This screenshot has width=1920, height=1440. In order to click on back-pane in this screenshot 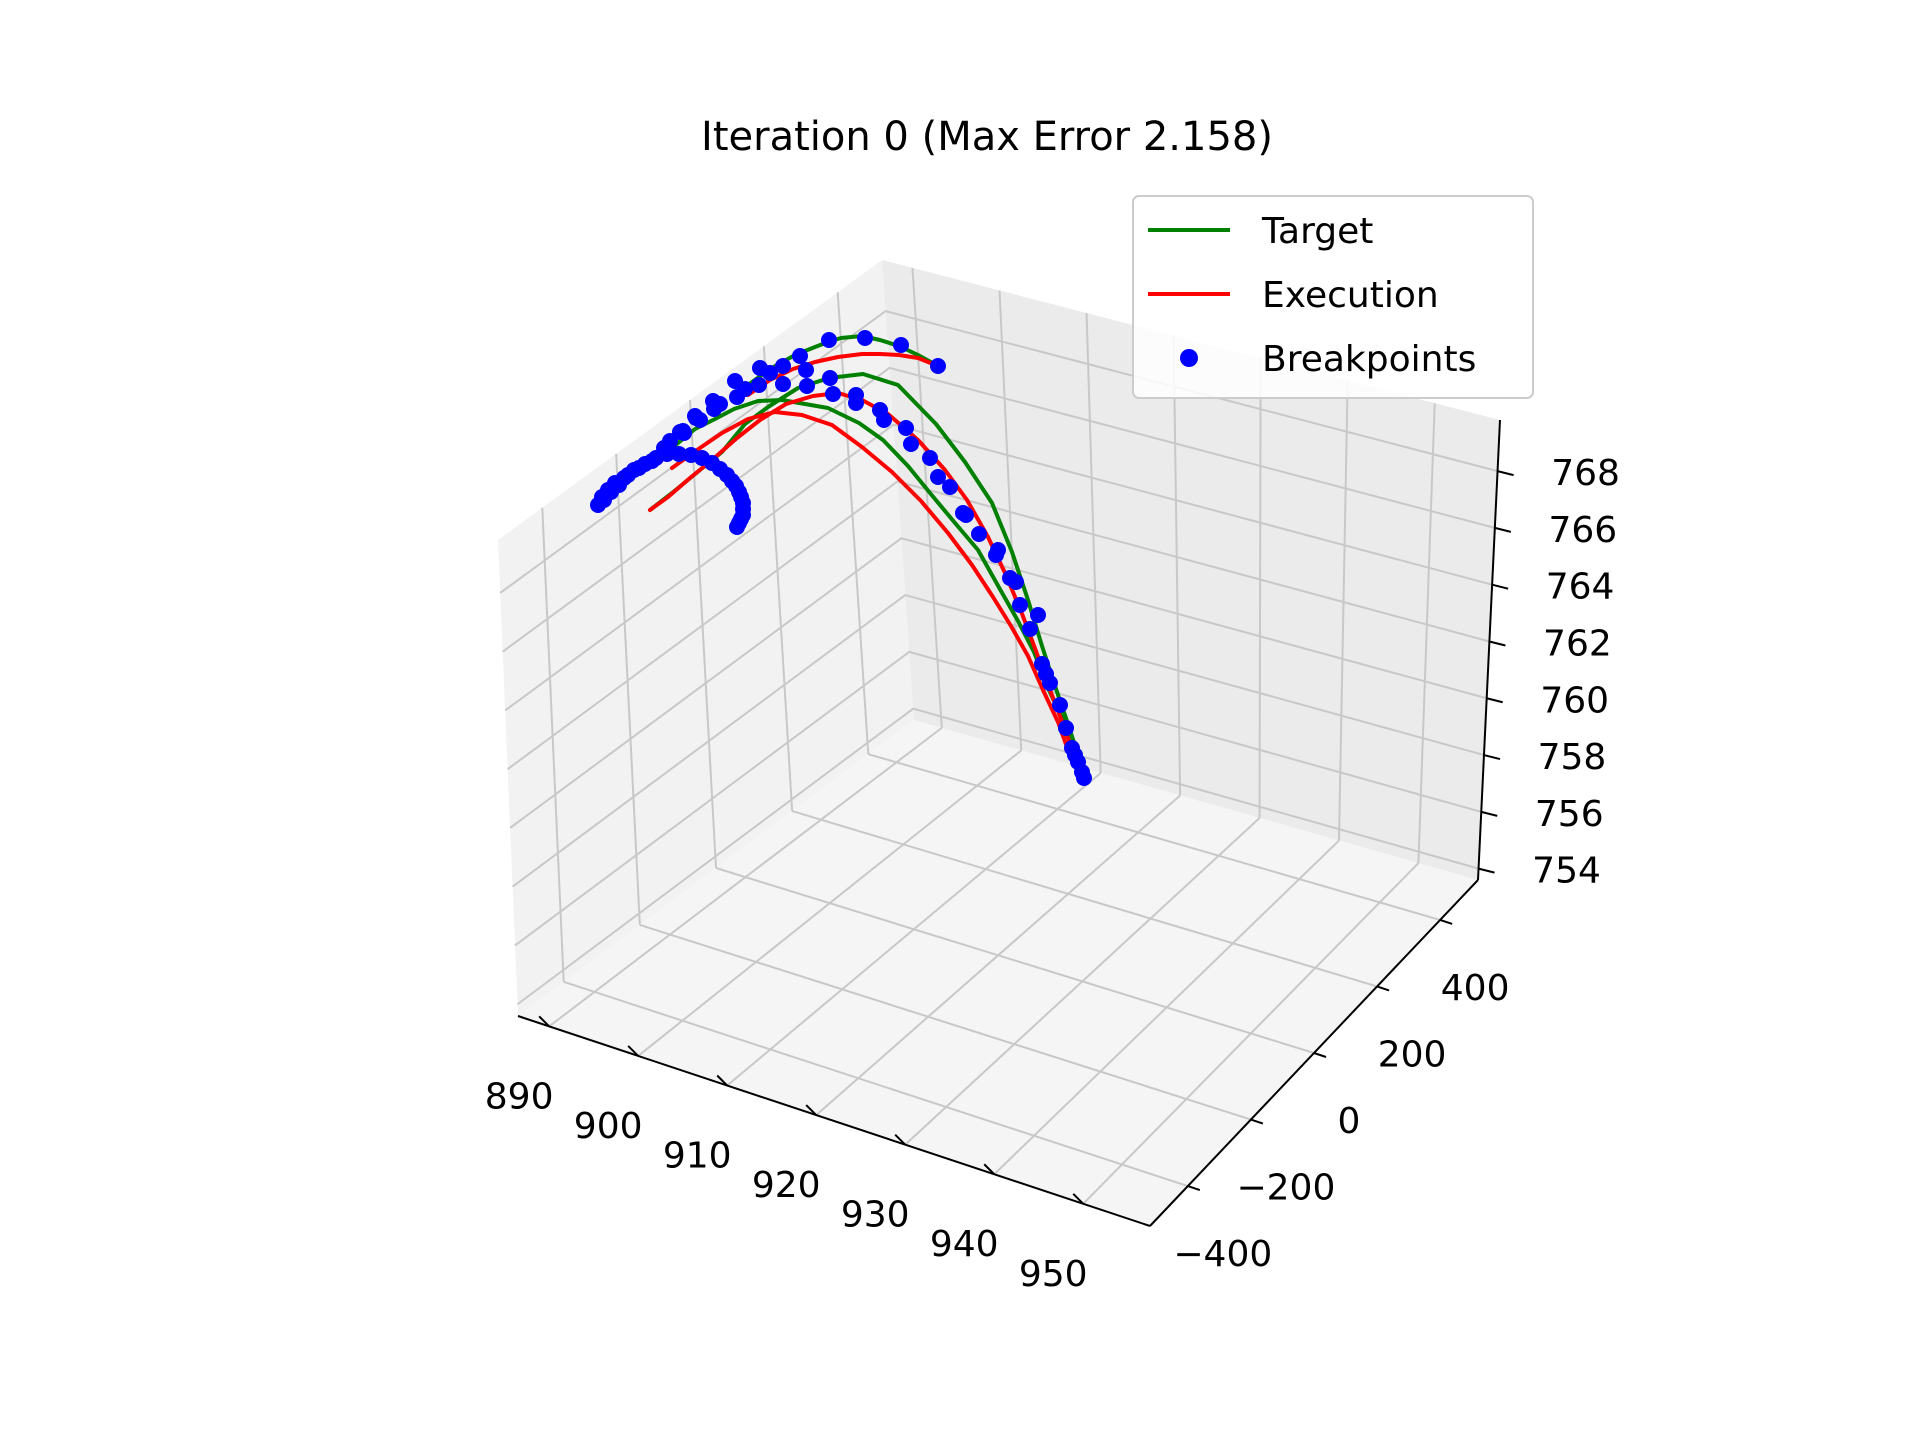, I will do `click(1191, 570)`.